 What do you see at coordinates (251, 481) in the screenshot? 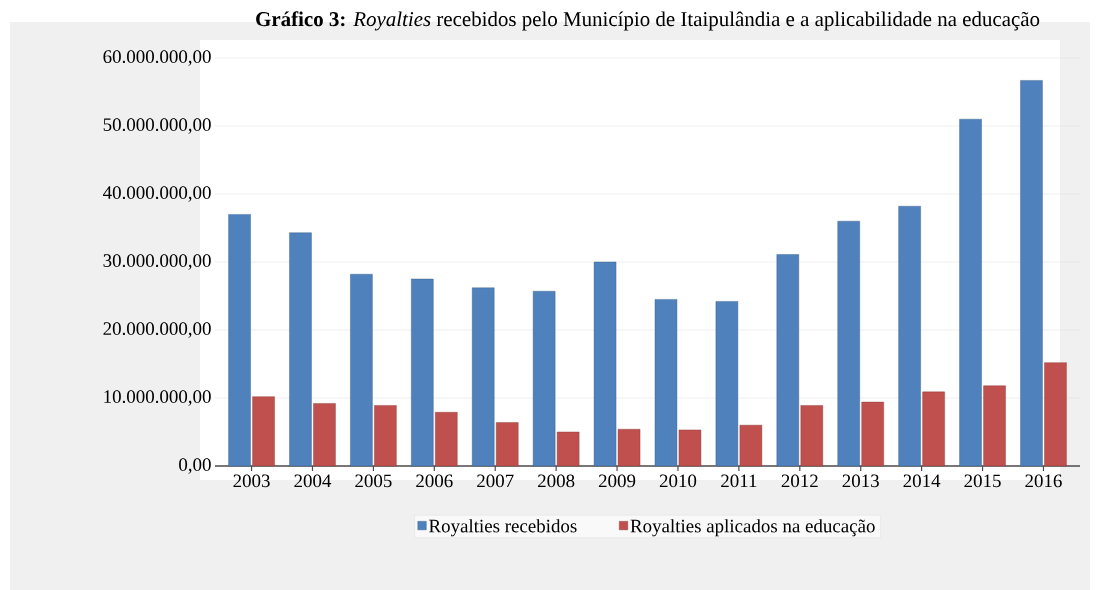
I see `x-tick-label: 2003` at bounding box center [251, 481].